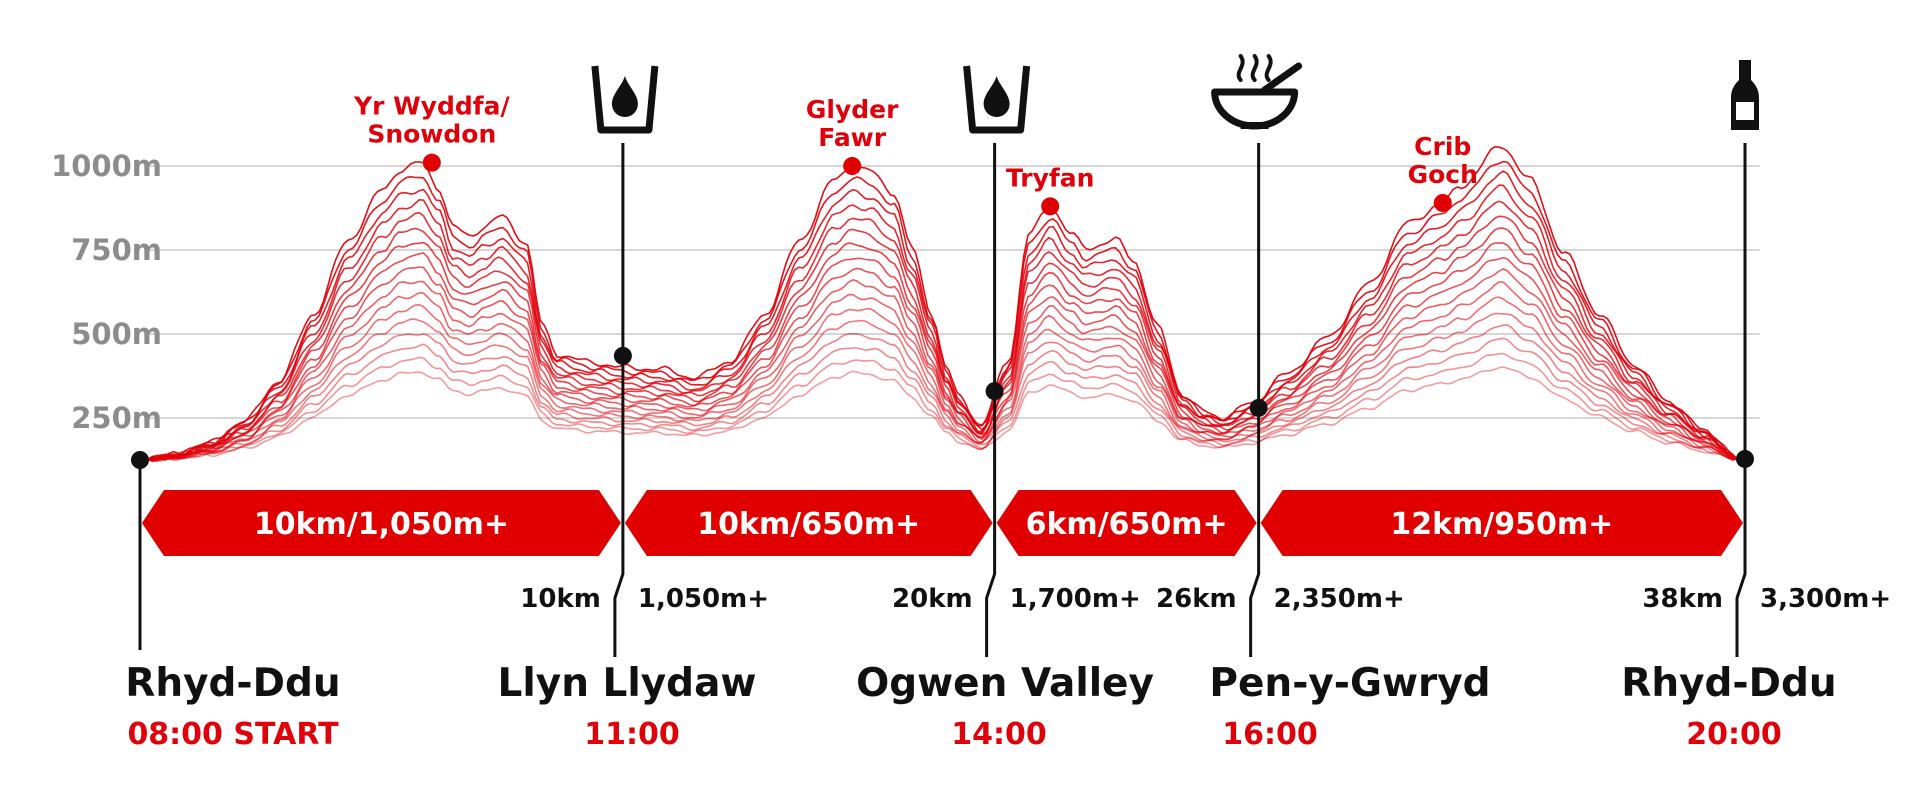  What do you see at coordinates (1745, 95) in the screenshot?
I see `bottle-icon` at bounding box center [1745, 95].